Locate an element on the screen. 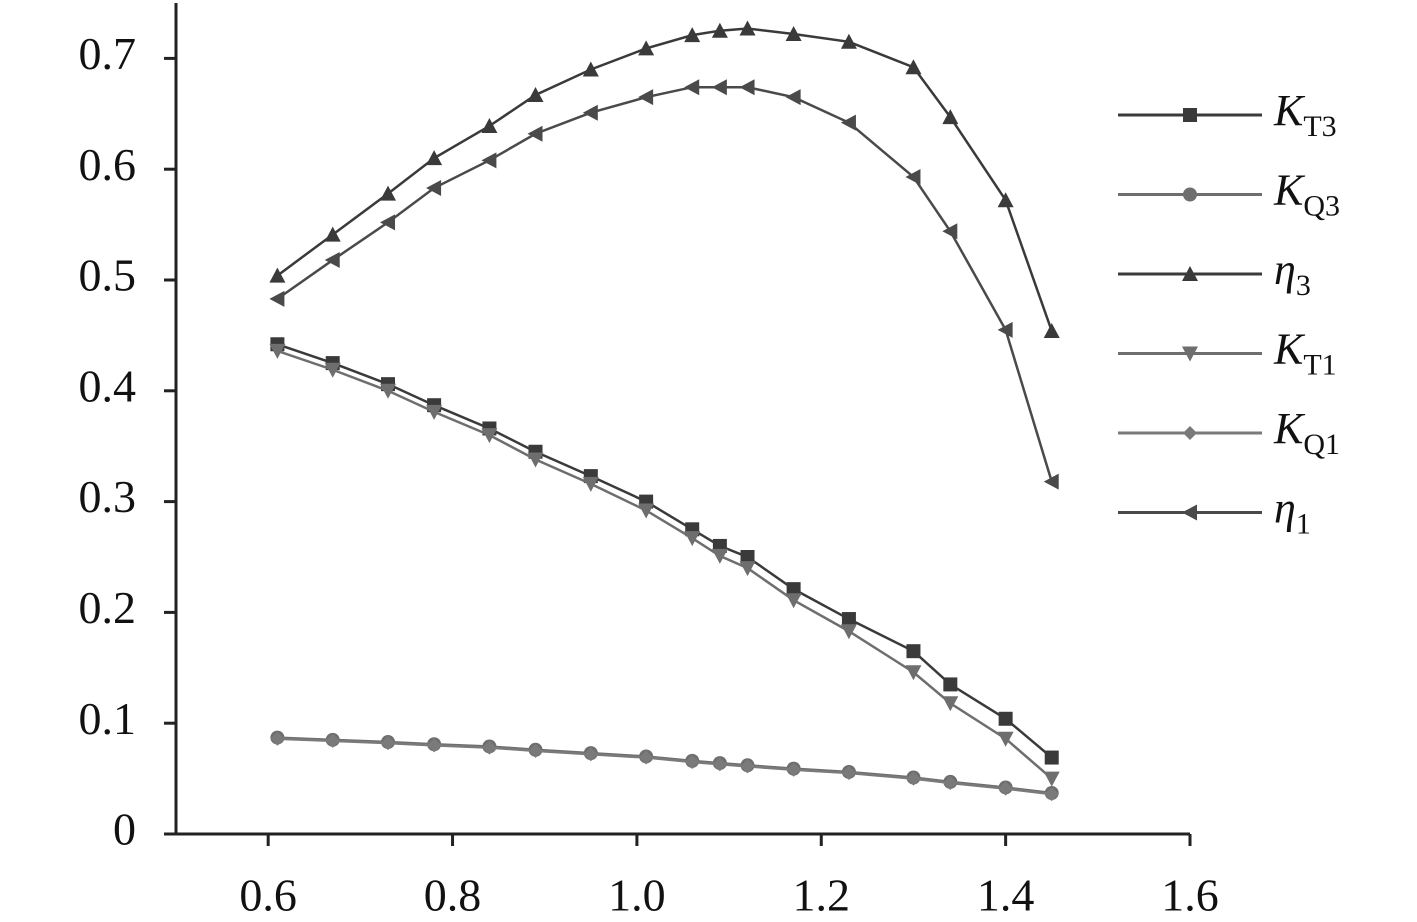 The height and width of the screenshot is (922, 1417). y-tick-label: 0.1 is located at coordinates (108, 718).